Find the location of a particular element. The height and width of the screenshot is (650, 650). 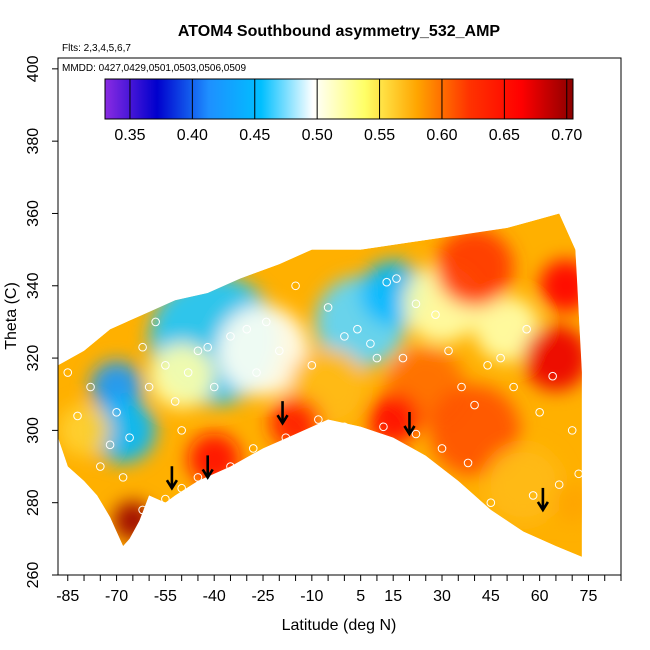

dates-label: MMDD: 0427,0429,0501,0503,0506,0509 is located at coordinates (154, 68).